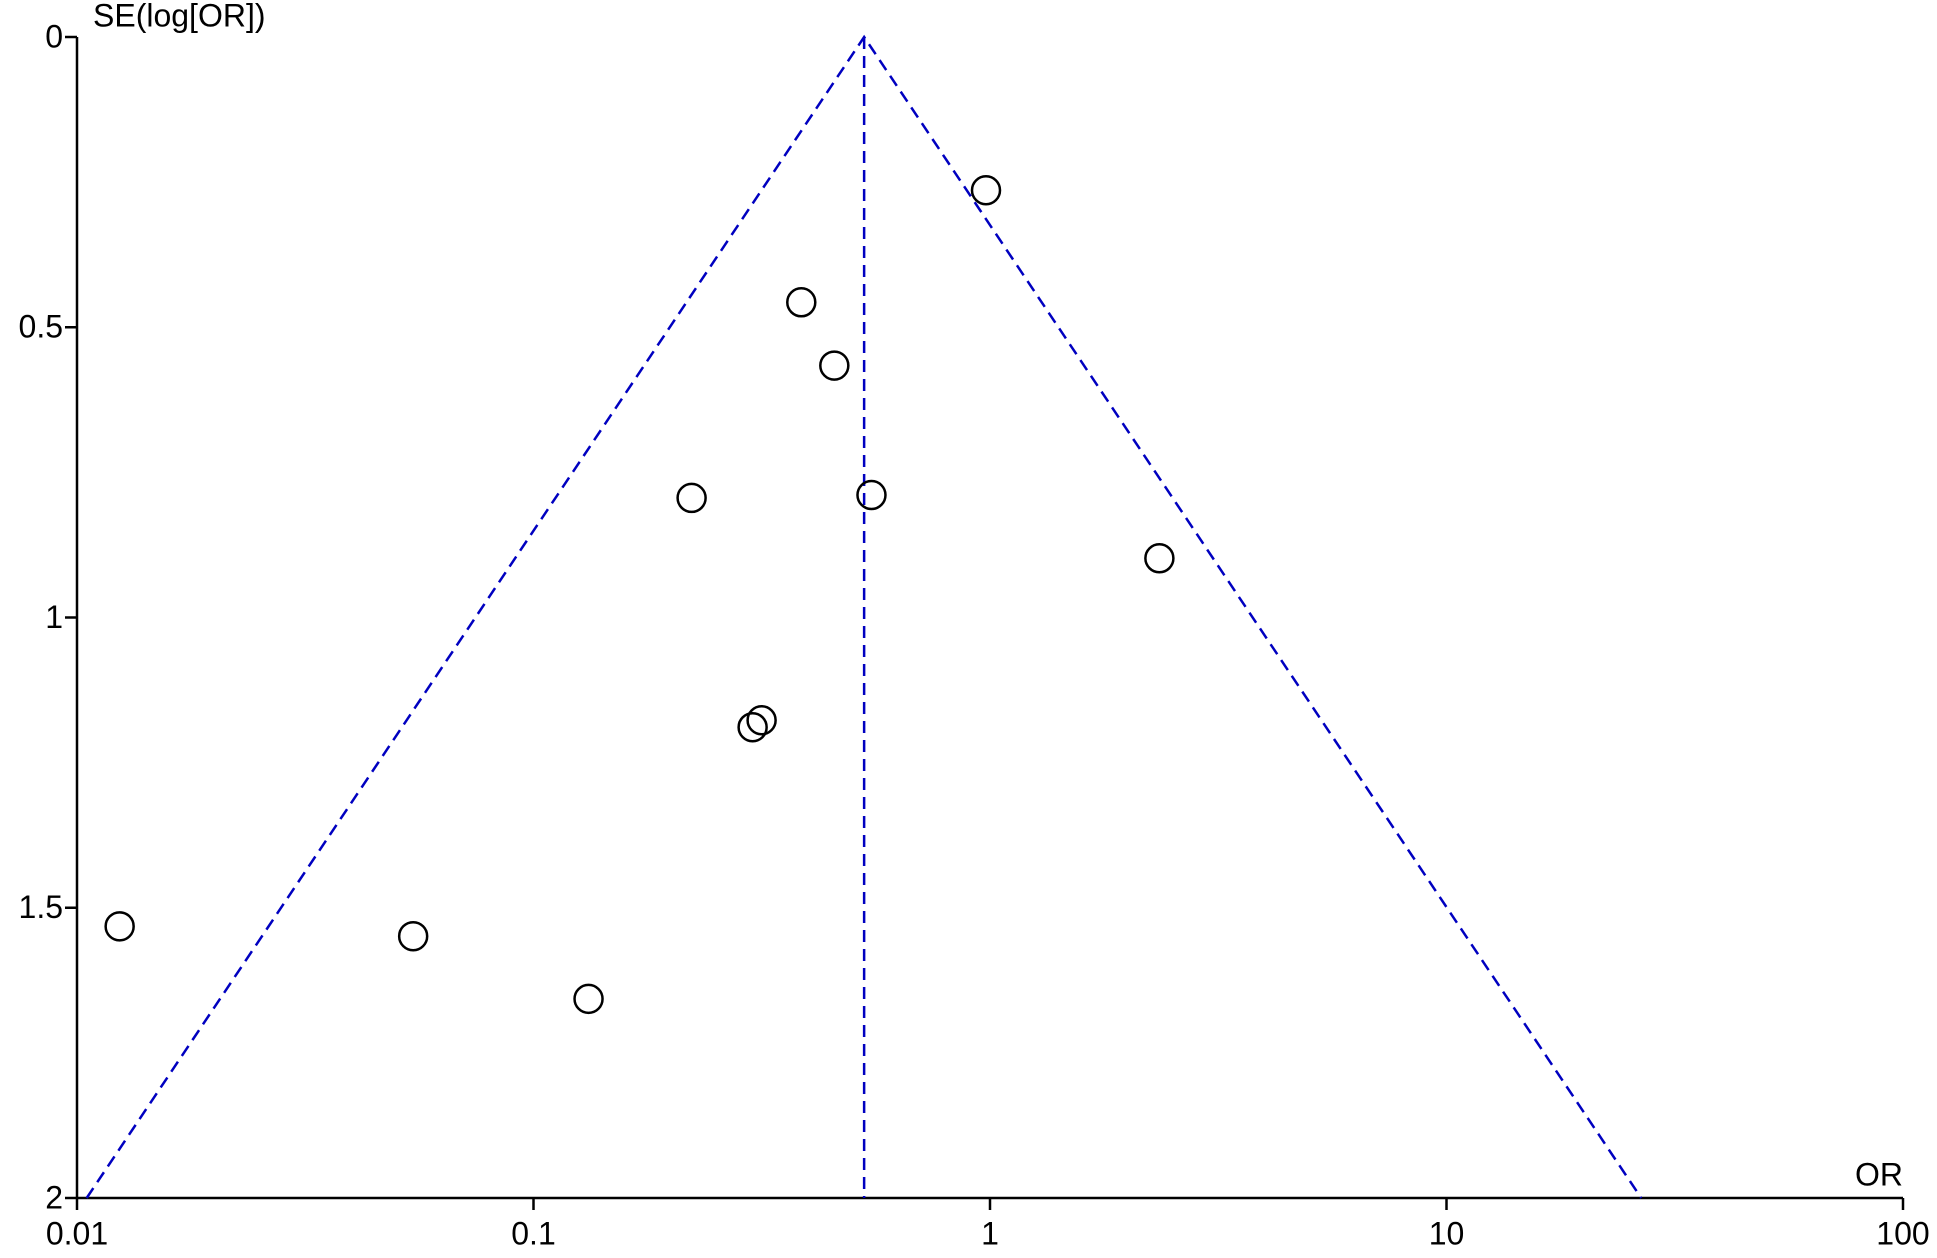 This screenshot has height=1258, width=1937. What do you see at coordinates (533, 1233) in the screenshot?
I see `x-tick-label: 0.1` at bounding box center [533, 1233].